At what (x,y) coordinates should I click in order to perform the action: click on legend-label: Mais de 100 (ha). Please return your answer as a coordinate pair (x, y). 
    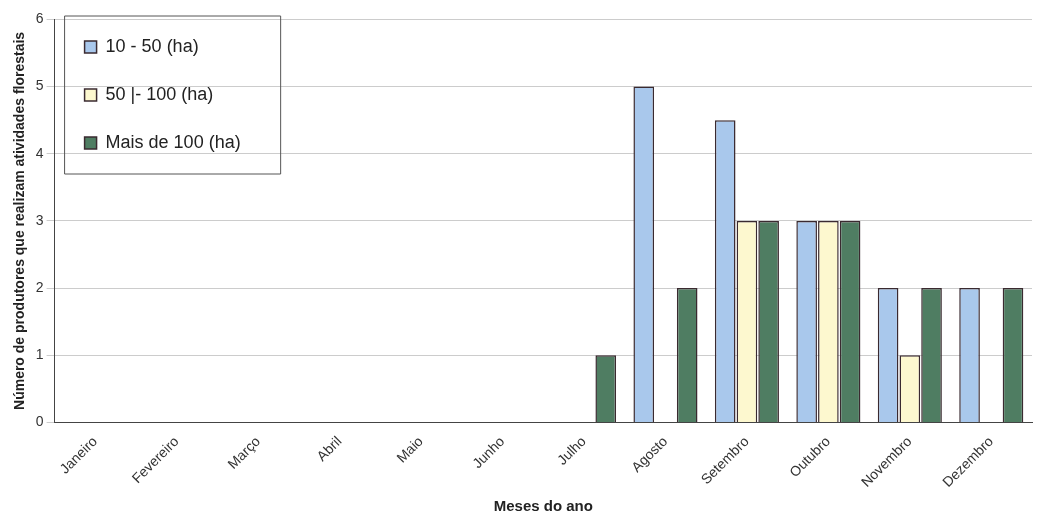
    Looking at the image, I should click on (173, 141).